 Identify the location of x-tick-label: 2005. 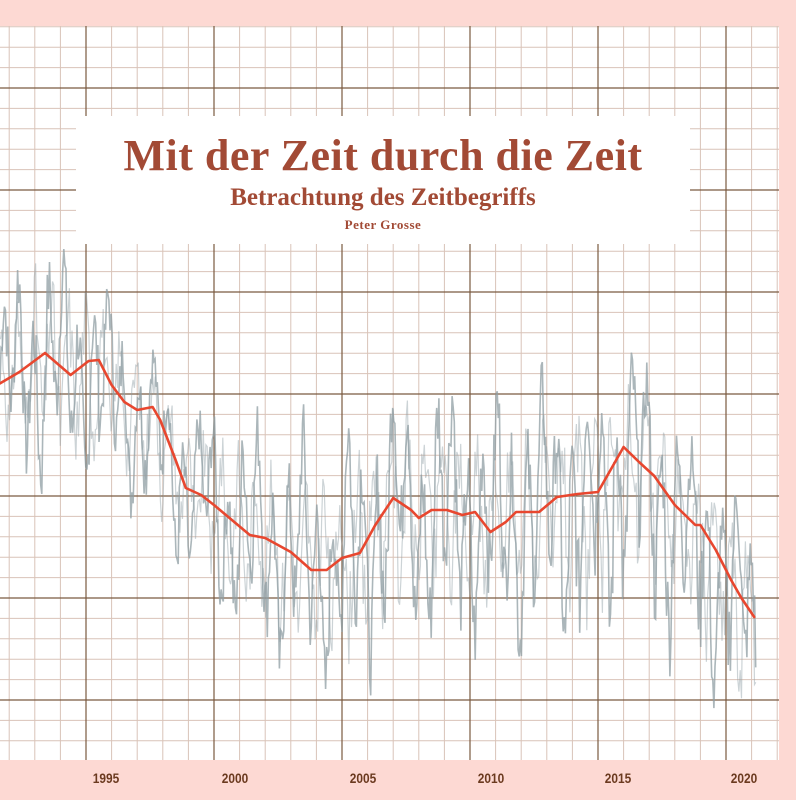
(363, 778).